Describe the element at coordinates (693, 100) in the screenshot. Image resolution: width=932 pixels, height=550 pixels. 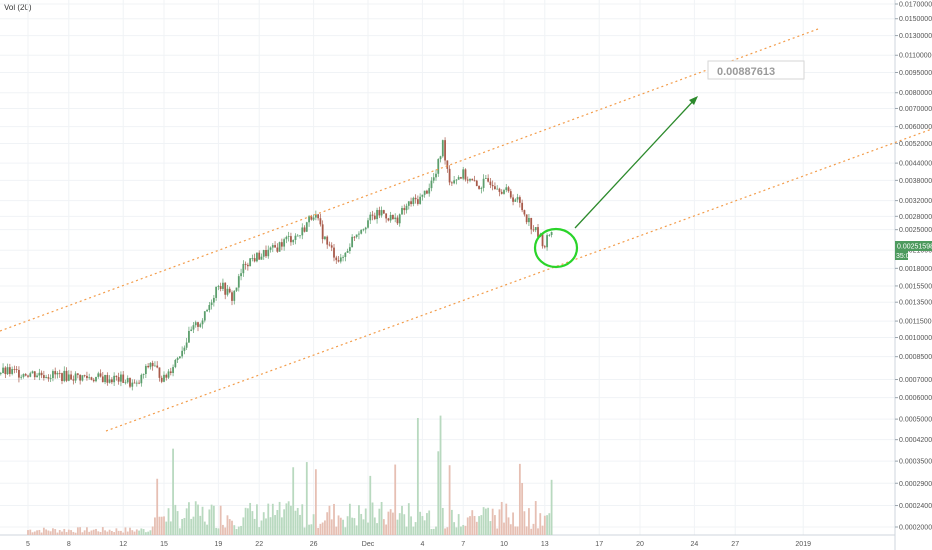
I see `arrow-head` at that location.